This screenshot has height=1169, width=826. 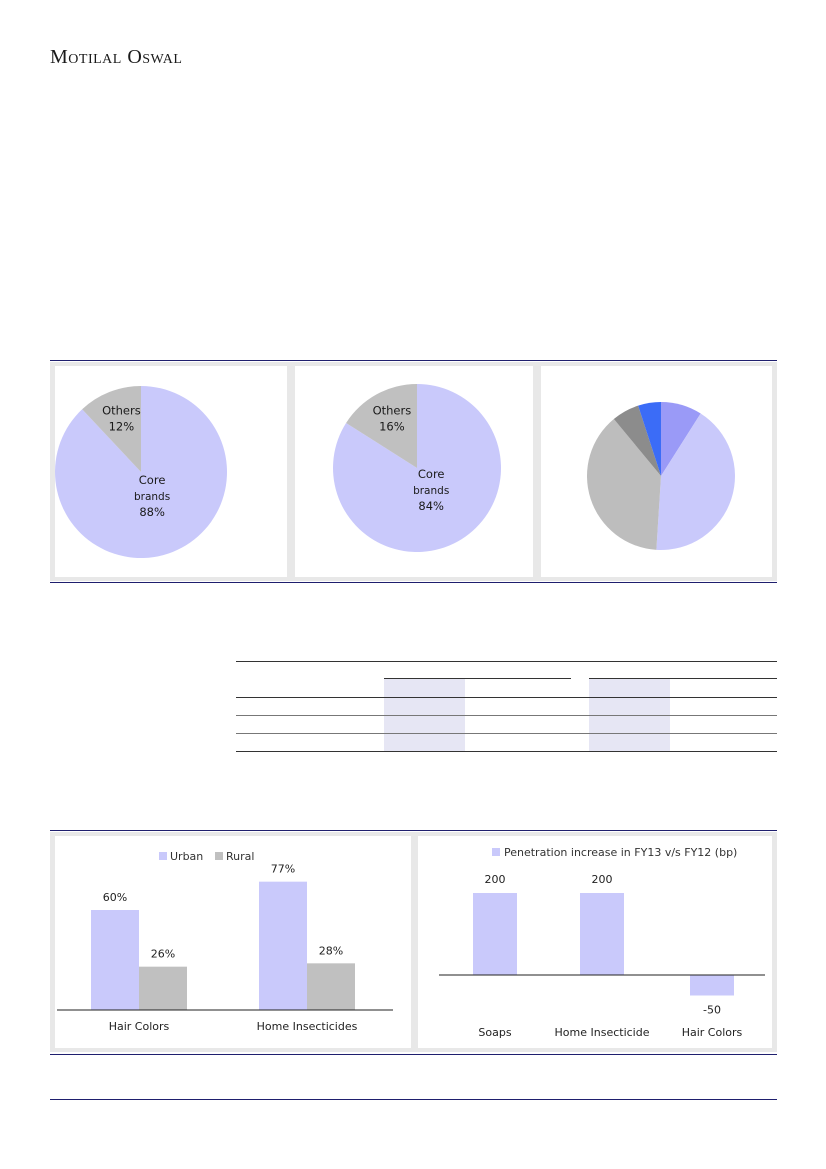 I want to click on pie-chart-1: Core brands 88% Others 12%, so click(x=141, y=472).